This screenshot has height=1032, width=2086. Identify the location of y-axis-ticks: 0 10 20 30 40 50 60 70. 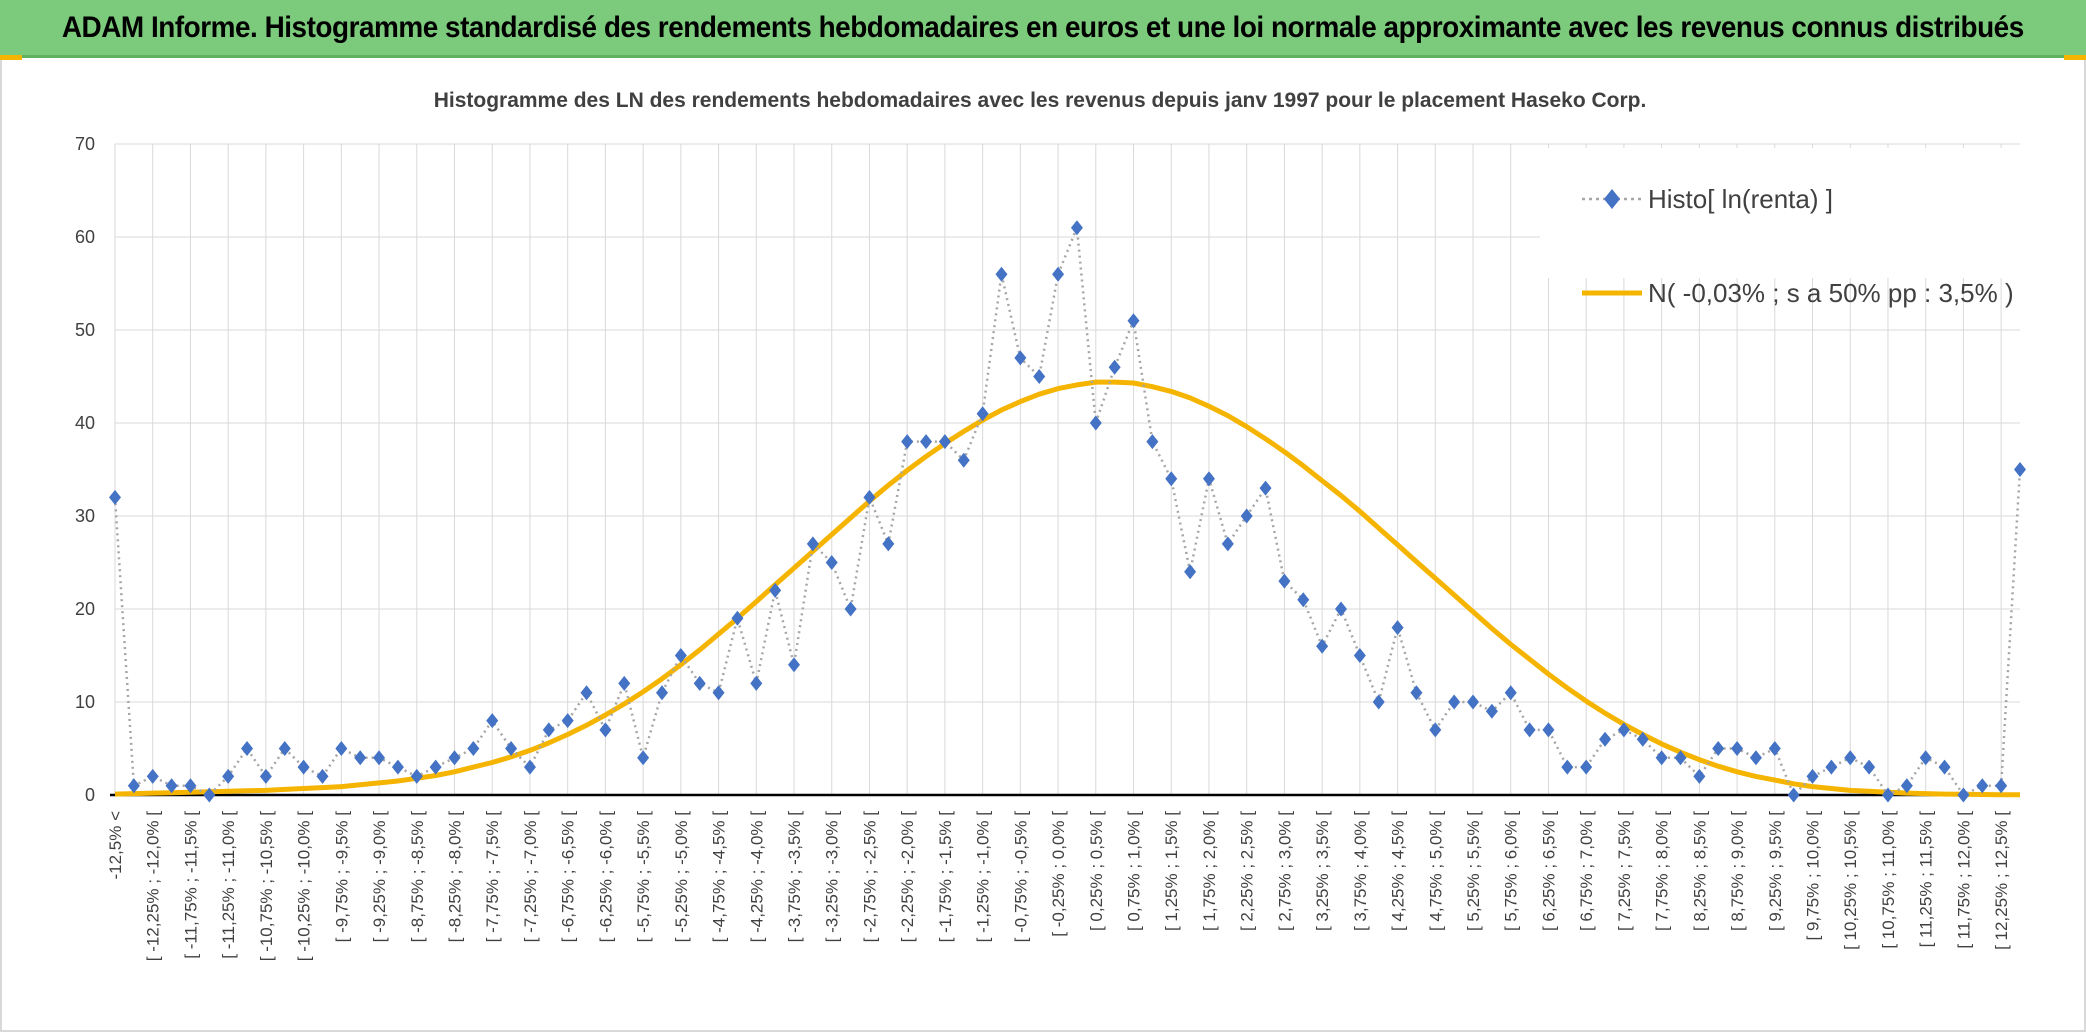
(85, 469).